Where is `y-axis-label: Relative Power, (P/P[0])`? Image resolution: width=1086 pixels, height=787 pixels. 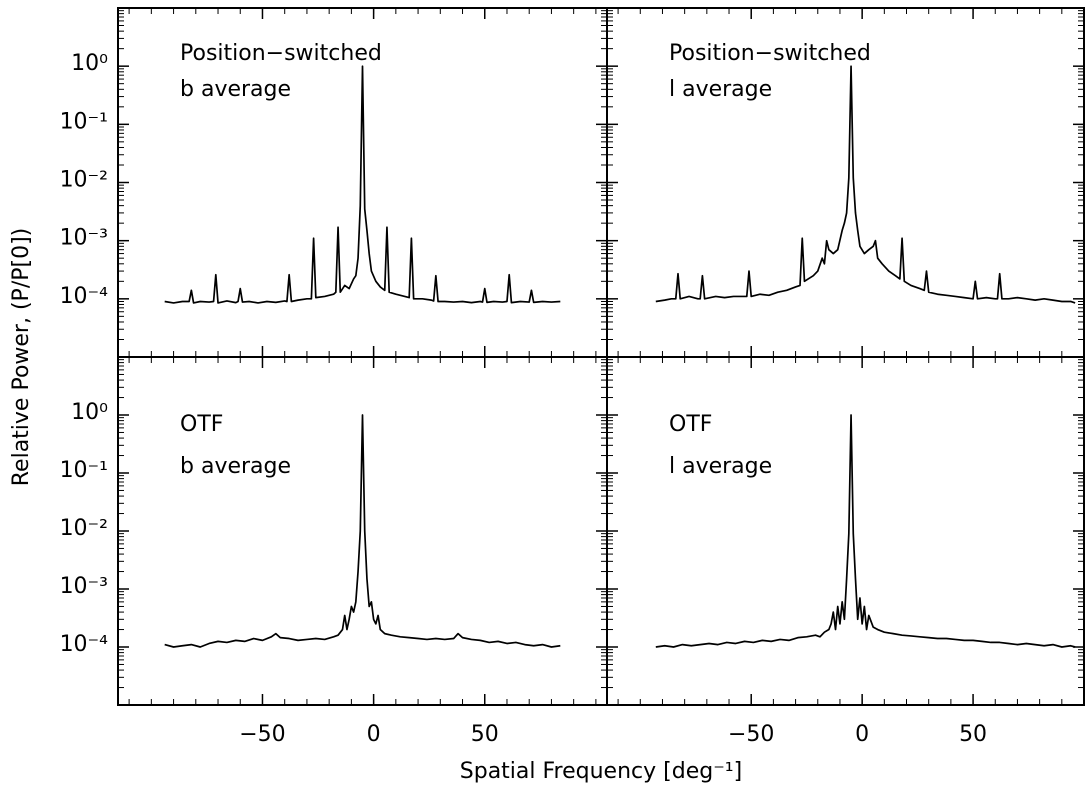 y-axis-label: Relative Power, (P/P[0]) is located at coordinates (21, 357).